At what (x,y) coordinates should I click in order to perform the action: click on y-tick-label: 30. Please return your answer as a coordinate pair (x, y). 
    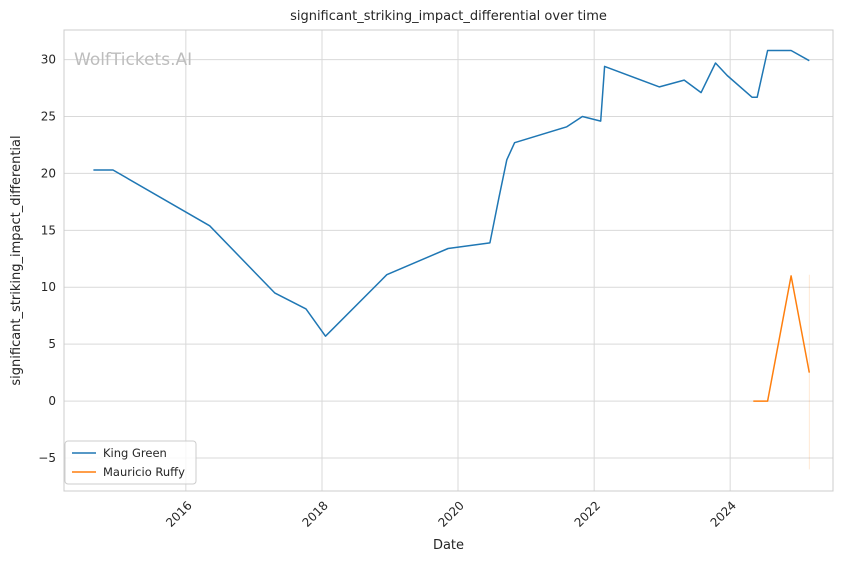
    Looking at the image, I should click on (48, 60).